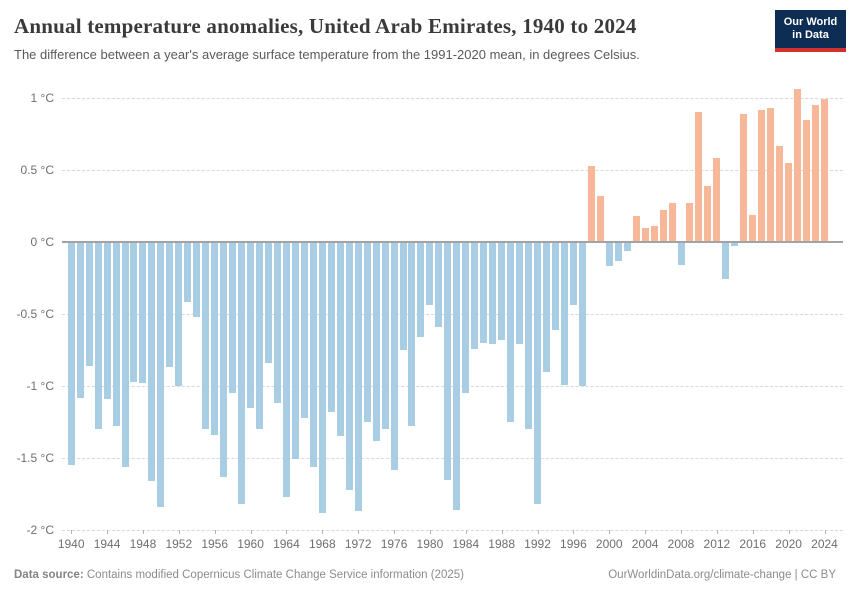 The image size is (850, 600). I want to click on bar-1943, so click(98, 336).